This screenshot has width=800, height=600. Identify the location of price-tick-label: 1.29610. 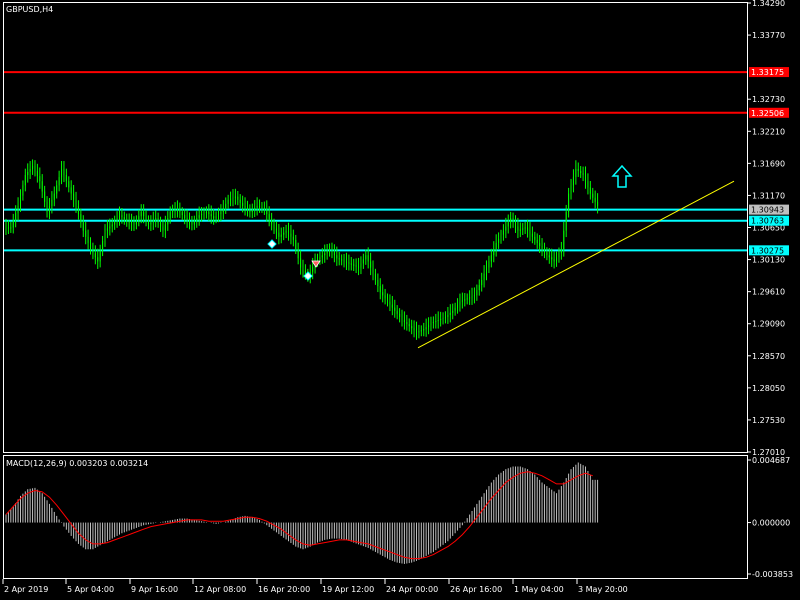
(768, 292).